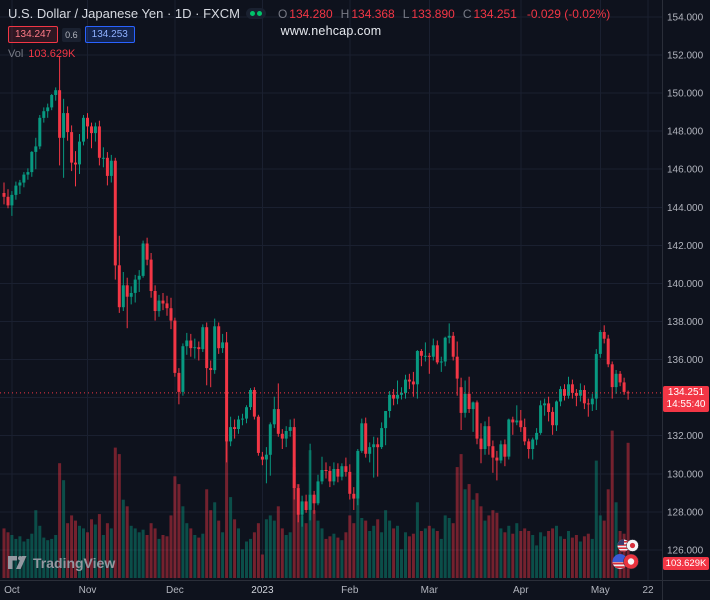 This screenshot has height=600, width=710. What do you see at coordinates (685, 550) in the screenshot?
I see `svg-text: 126.000` at bounding box center [685, 550].